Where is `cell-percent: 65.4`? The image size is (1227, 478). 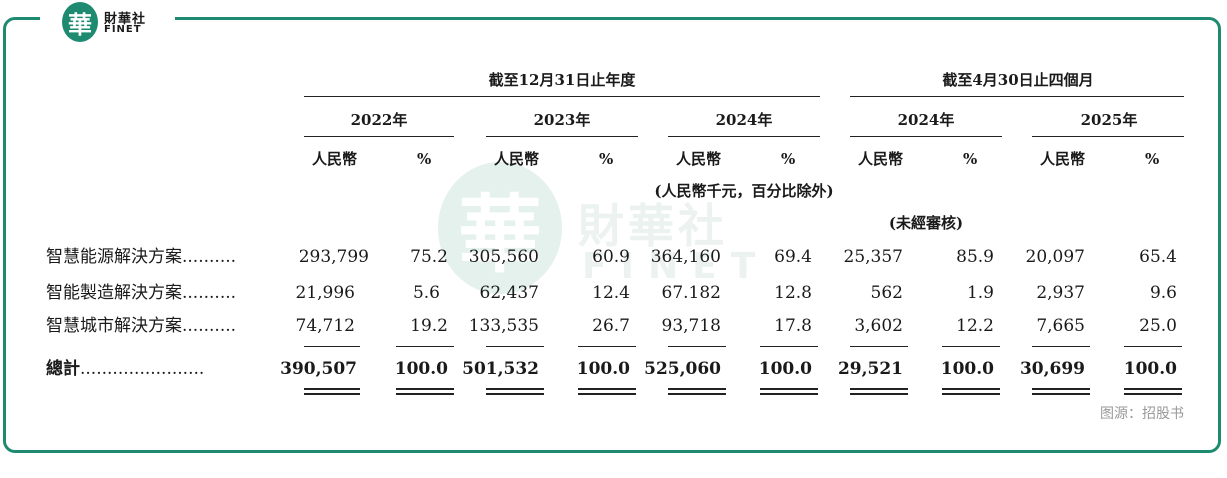 cell-percent: 65.4 is located at coordinates (1158, 257).